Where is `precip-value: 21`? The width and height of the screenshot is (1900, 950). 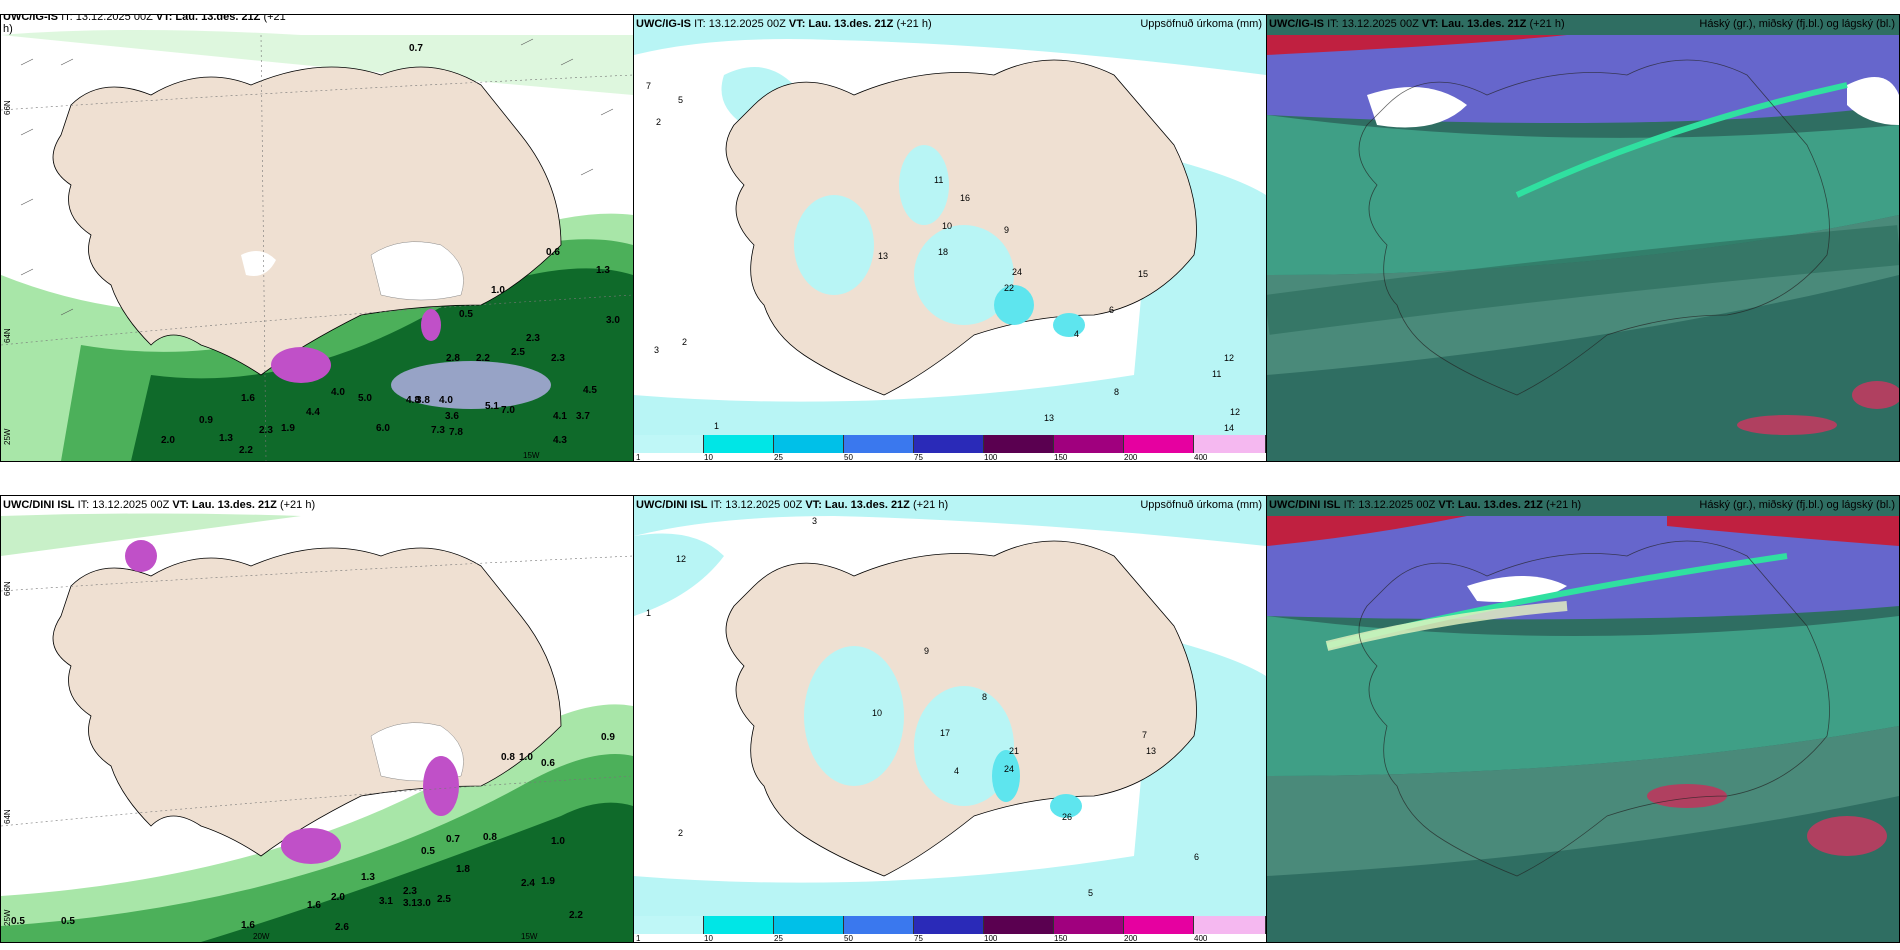
precip-value: 21 is located at coordinates (1014, 751).